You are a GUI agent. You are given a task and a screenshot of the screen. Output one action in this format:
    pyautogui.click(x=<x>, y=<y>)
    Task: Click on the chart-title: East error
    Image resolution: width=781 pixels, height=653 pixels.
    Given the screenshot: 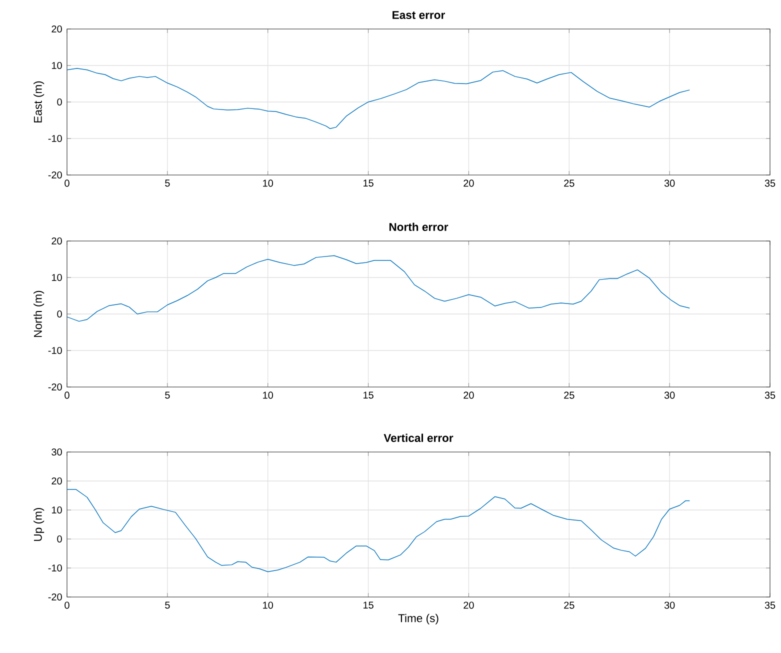 What is the action you would take?
    pyautogui.click(x=418, y=15)
    